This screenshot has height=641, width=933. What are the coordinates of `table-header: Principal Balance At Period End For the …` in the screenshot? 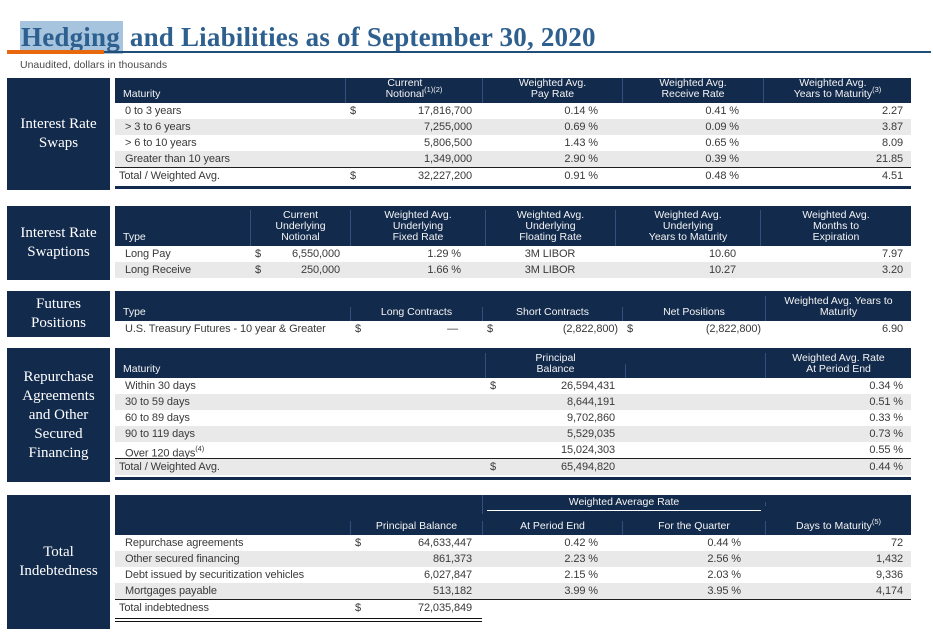 It's located at (513, 524).